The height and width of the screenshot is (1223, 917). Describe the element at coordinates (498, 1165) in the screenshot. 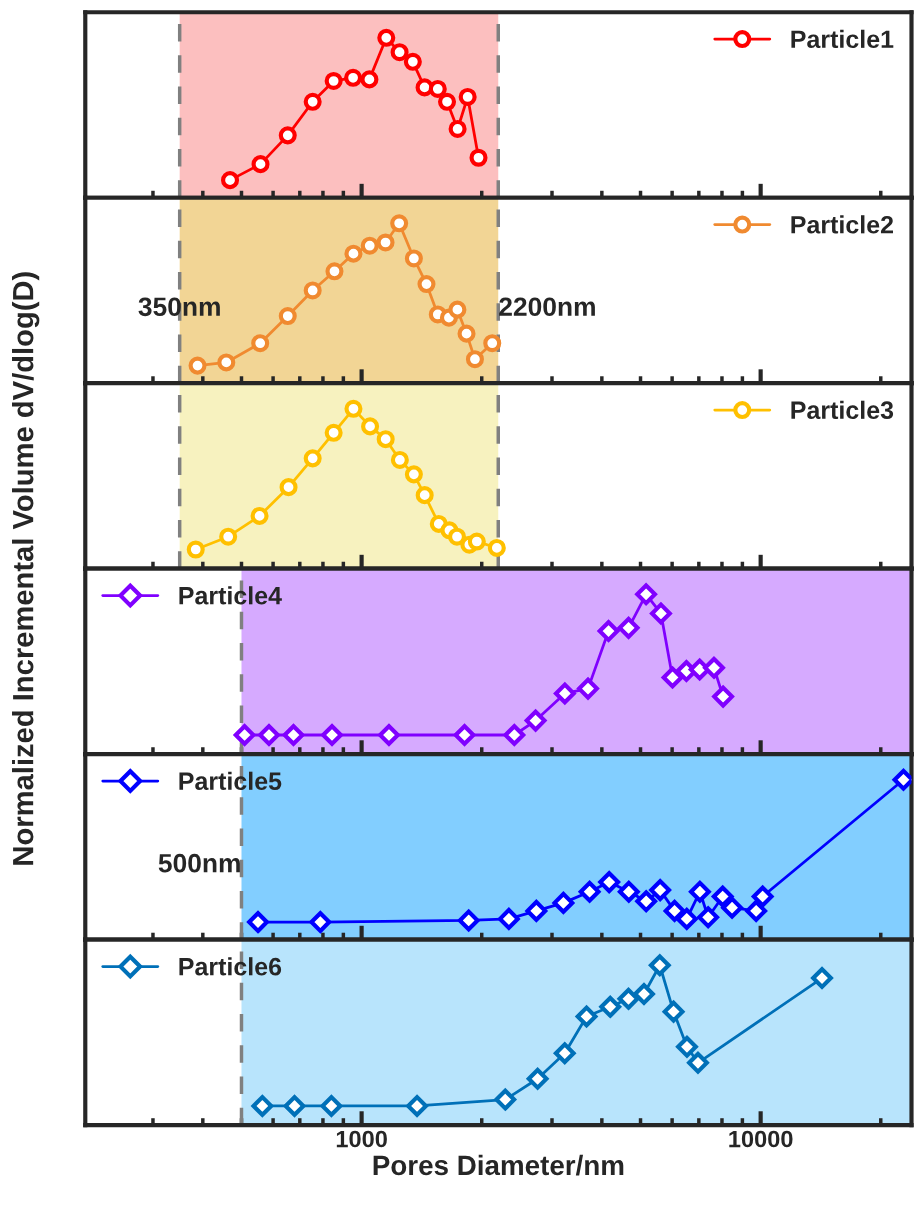

I see `x-axis-title: Pores Diameter/nm` at that location.